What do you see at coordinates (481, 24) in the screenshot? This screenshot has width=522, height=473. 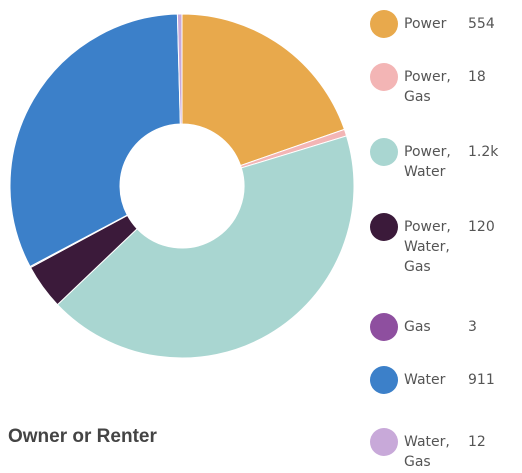 I see `legend-value: 554` at bounding box center [481, 24].